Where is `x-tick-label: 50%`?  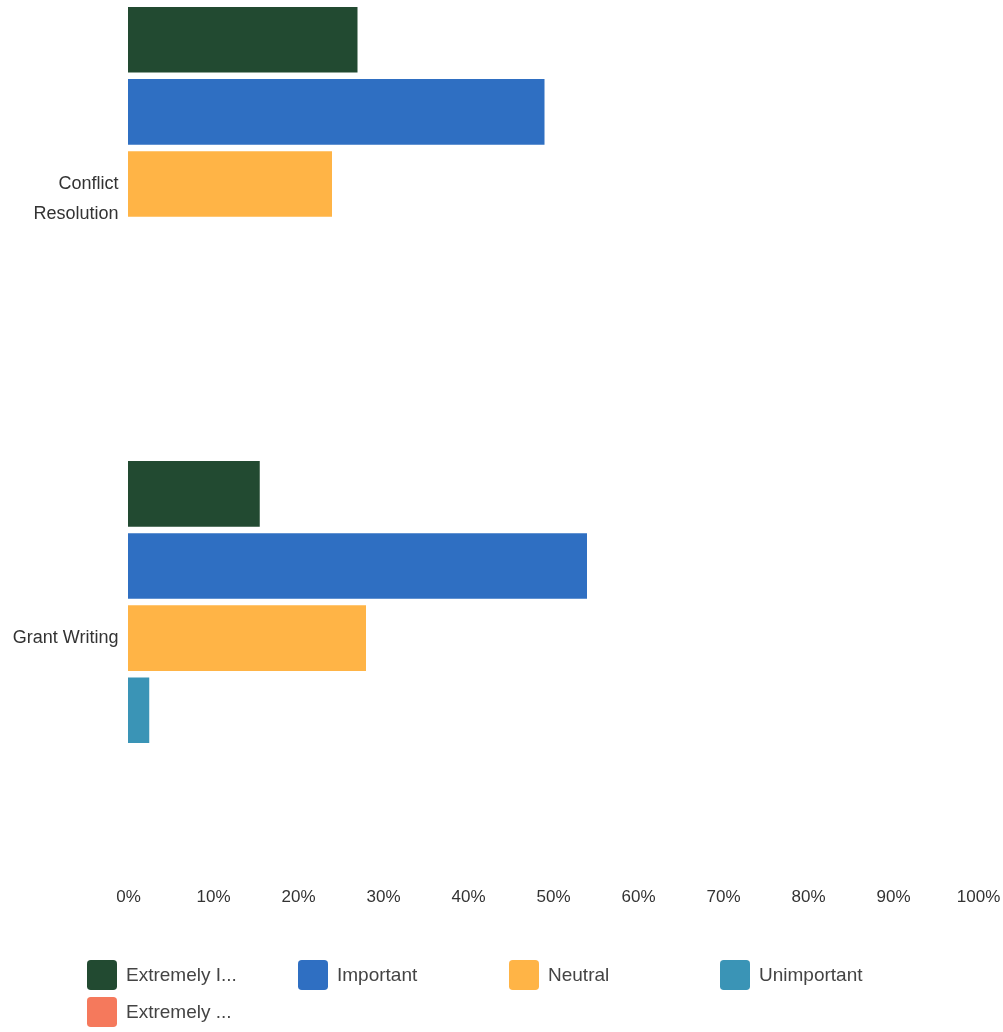 x-tick-label: 50% is located at coordinates (553, 896).